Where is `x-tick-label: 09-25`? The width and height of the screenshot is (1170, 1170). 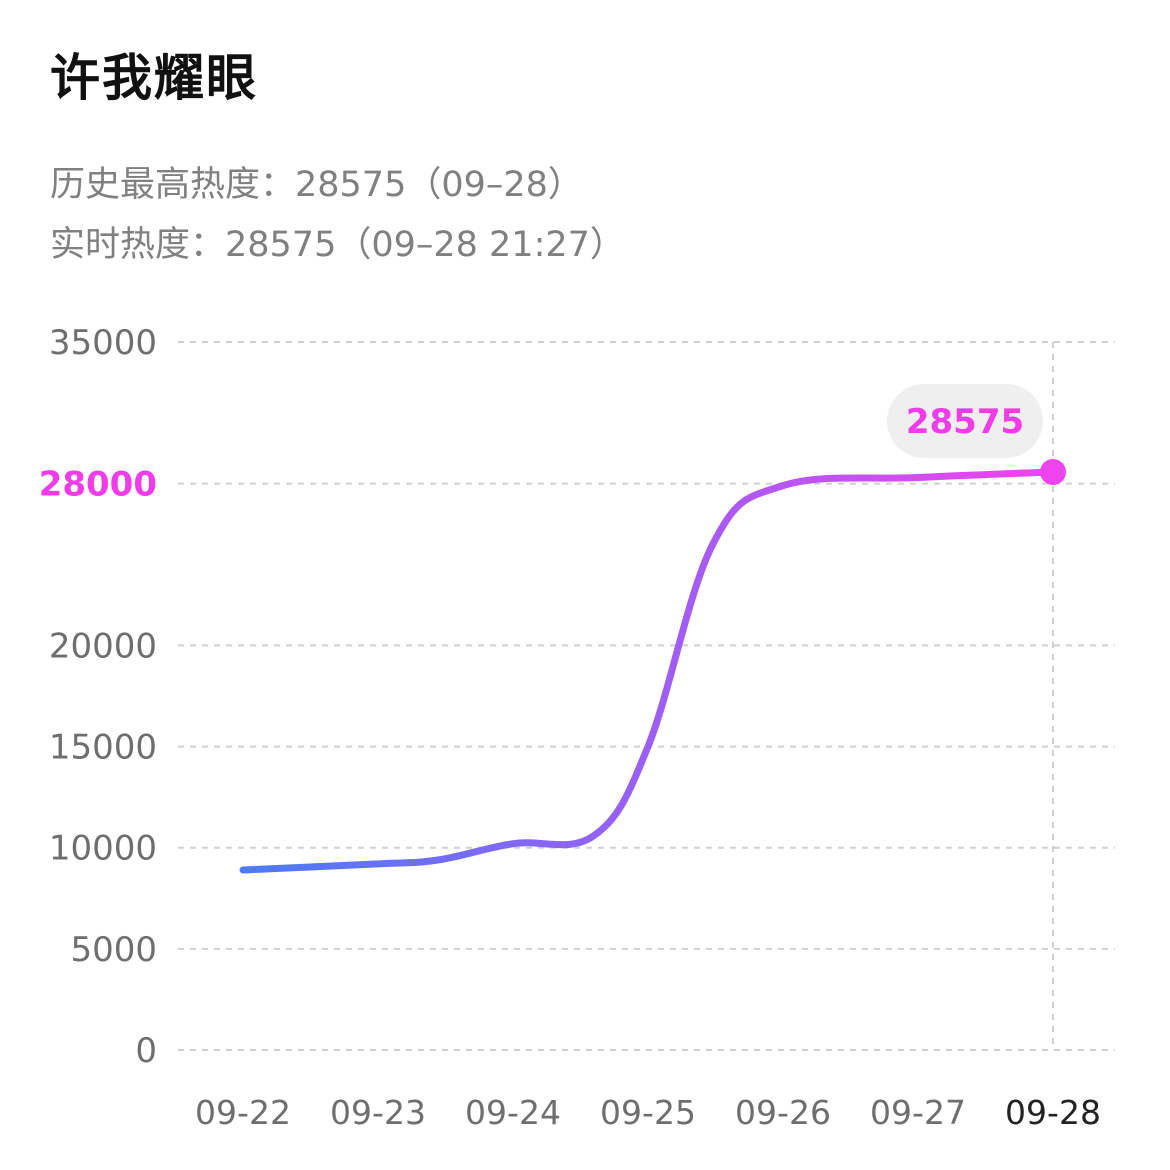
x-tick-label: 09-25 is located at coordinates (648, 1112).